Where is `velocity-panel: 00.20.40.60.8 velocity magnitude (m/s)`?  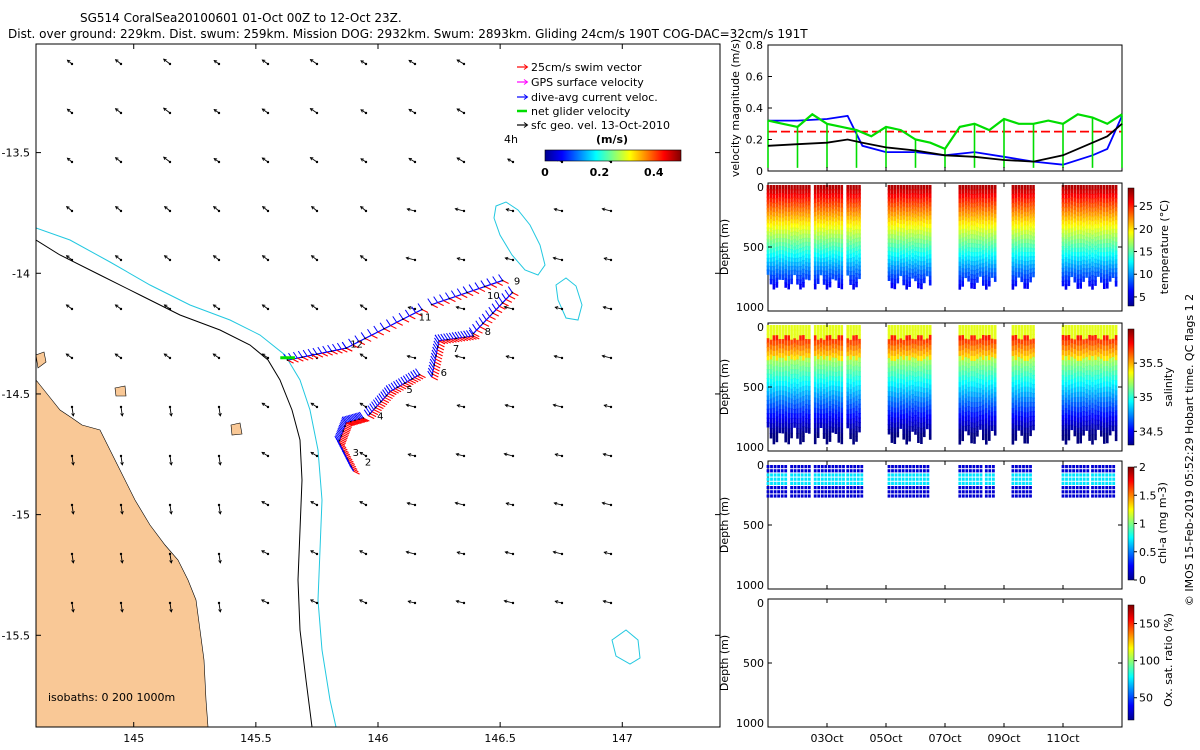 velocity-panel: 00.20.40.60.8 velocity magnitude (m/s) is located at coordinates (926, 108).